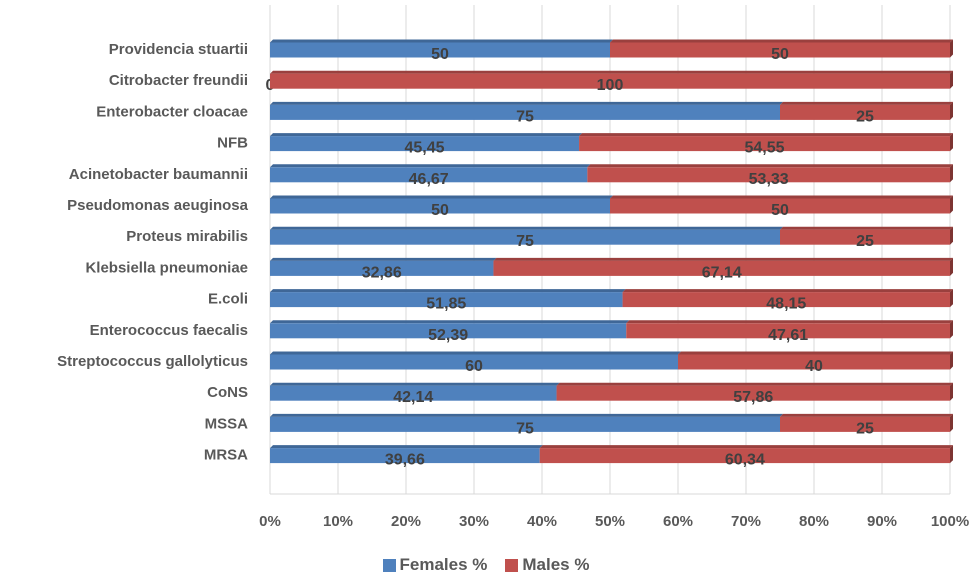  I want to click on x-tick-label: 90%, so click(882, 521).